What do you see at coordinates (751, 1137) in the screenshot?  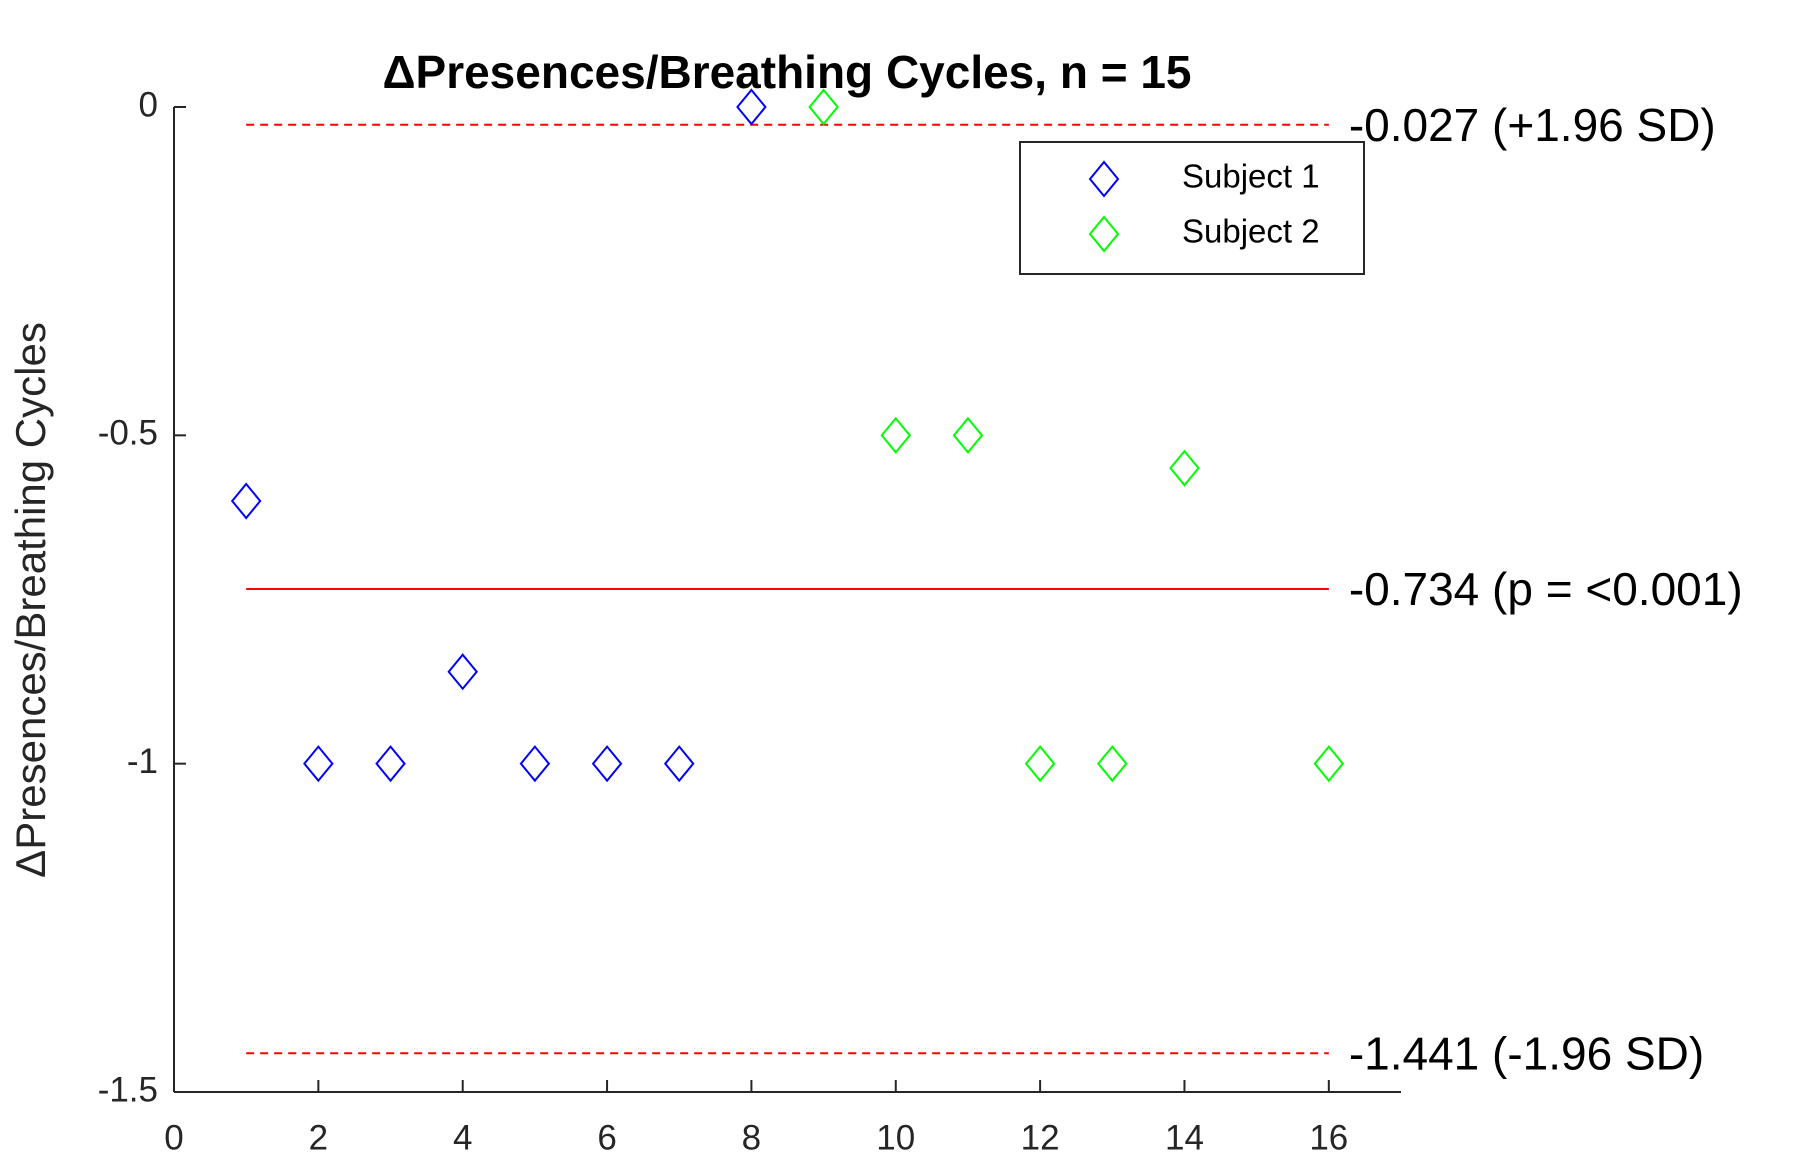 I see `x-tick-label: 8` at bounding box center [751, 1137].